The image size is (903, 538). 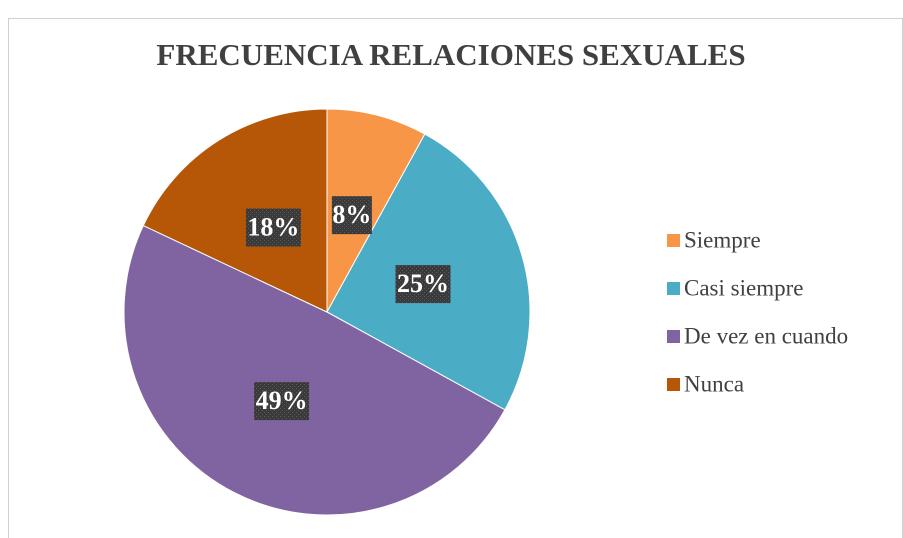 I want to click on data-label: 18%, so click(x=273, y=227).